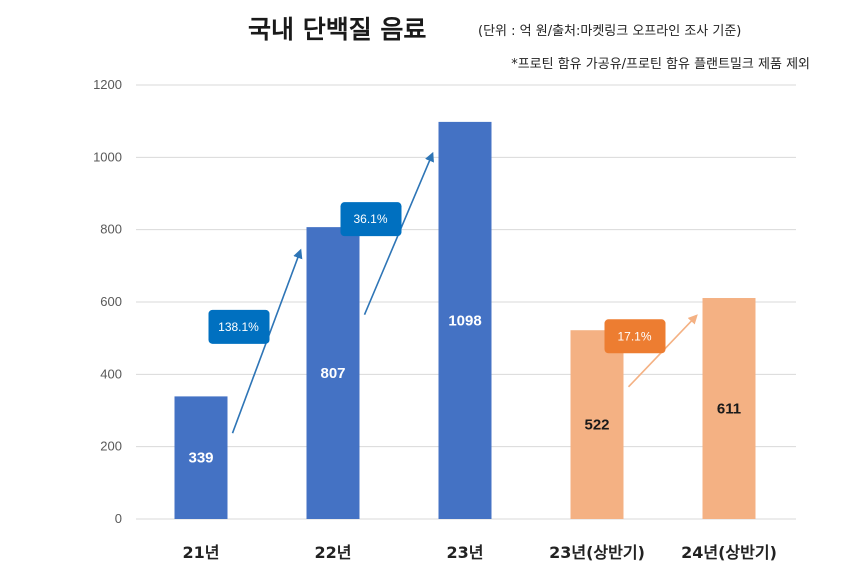  What do you see at coordinates (610, 31) in the screenshot?
I see `unit-source-note: (단위 : 억 원/출처:마켓링크 오프라인 조사 기준)` at bounding box center [610, 31].